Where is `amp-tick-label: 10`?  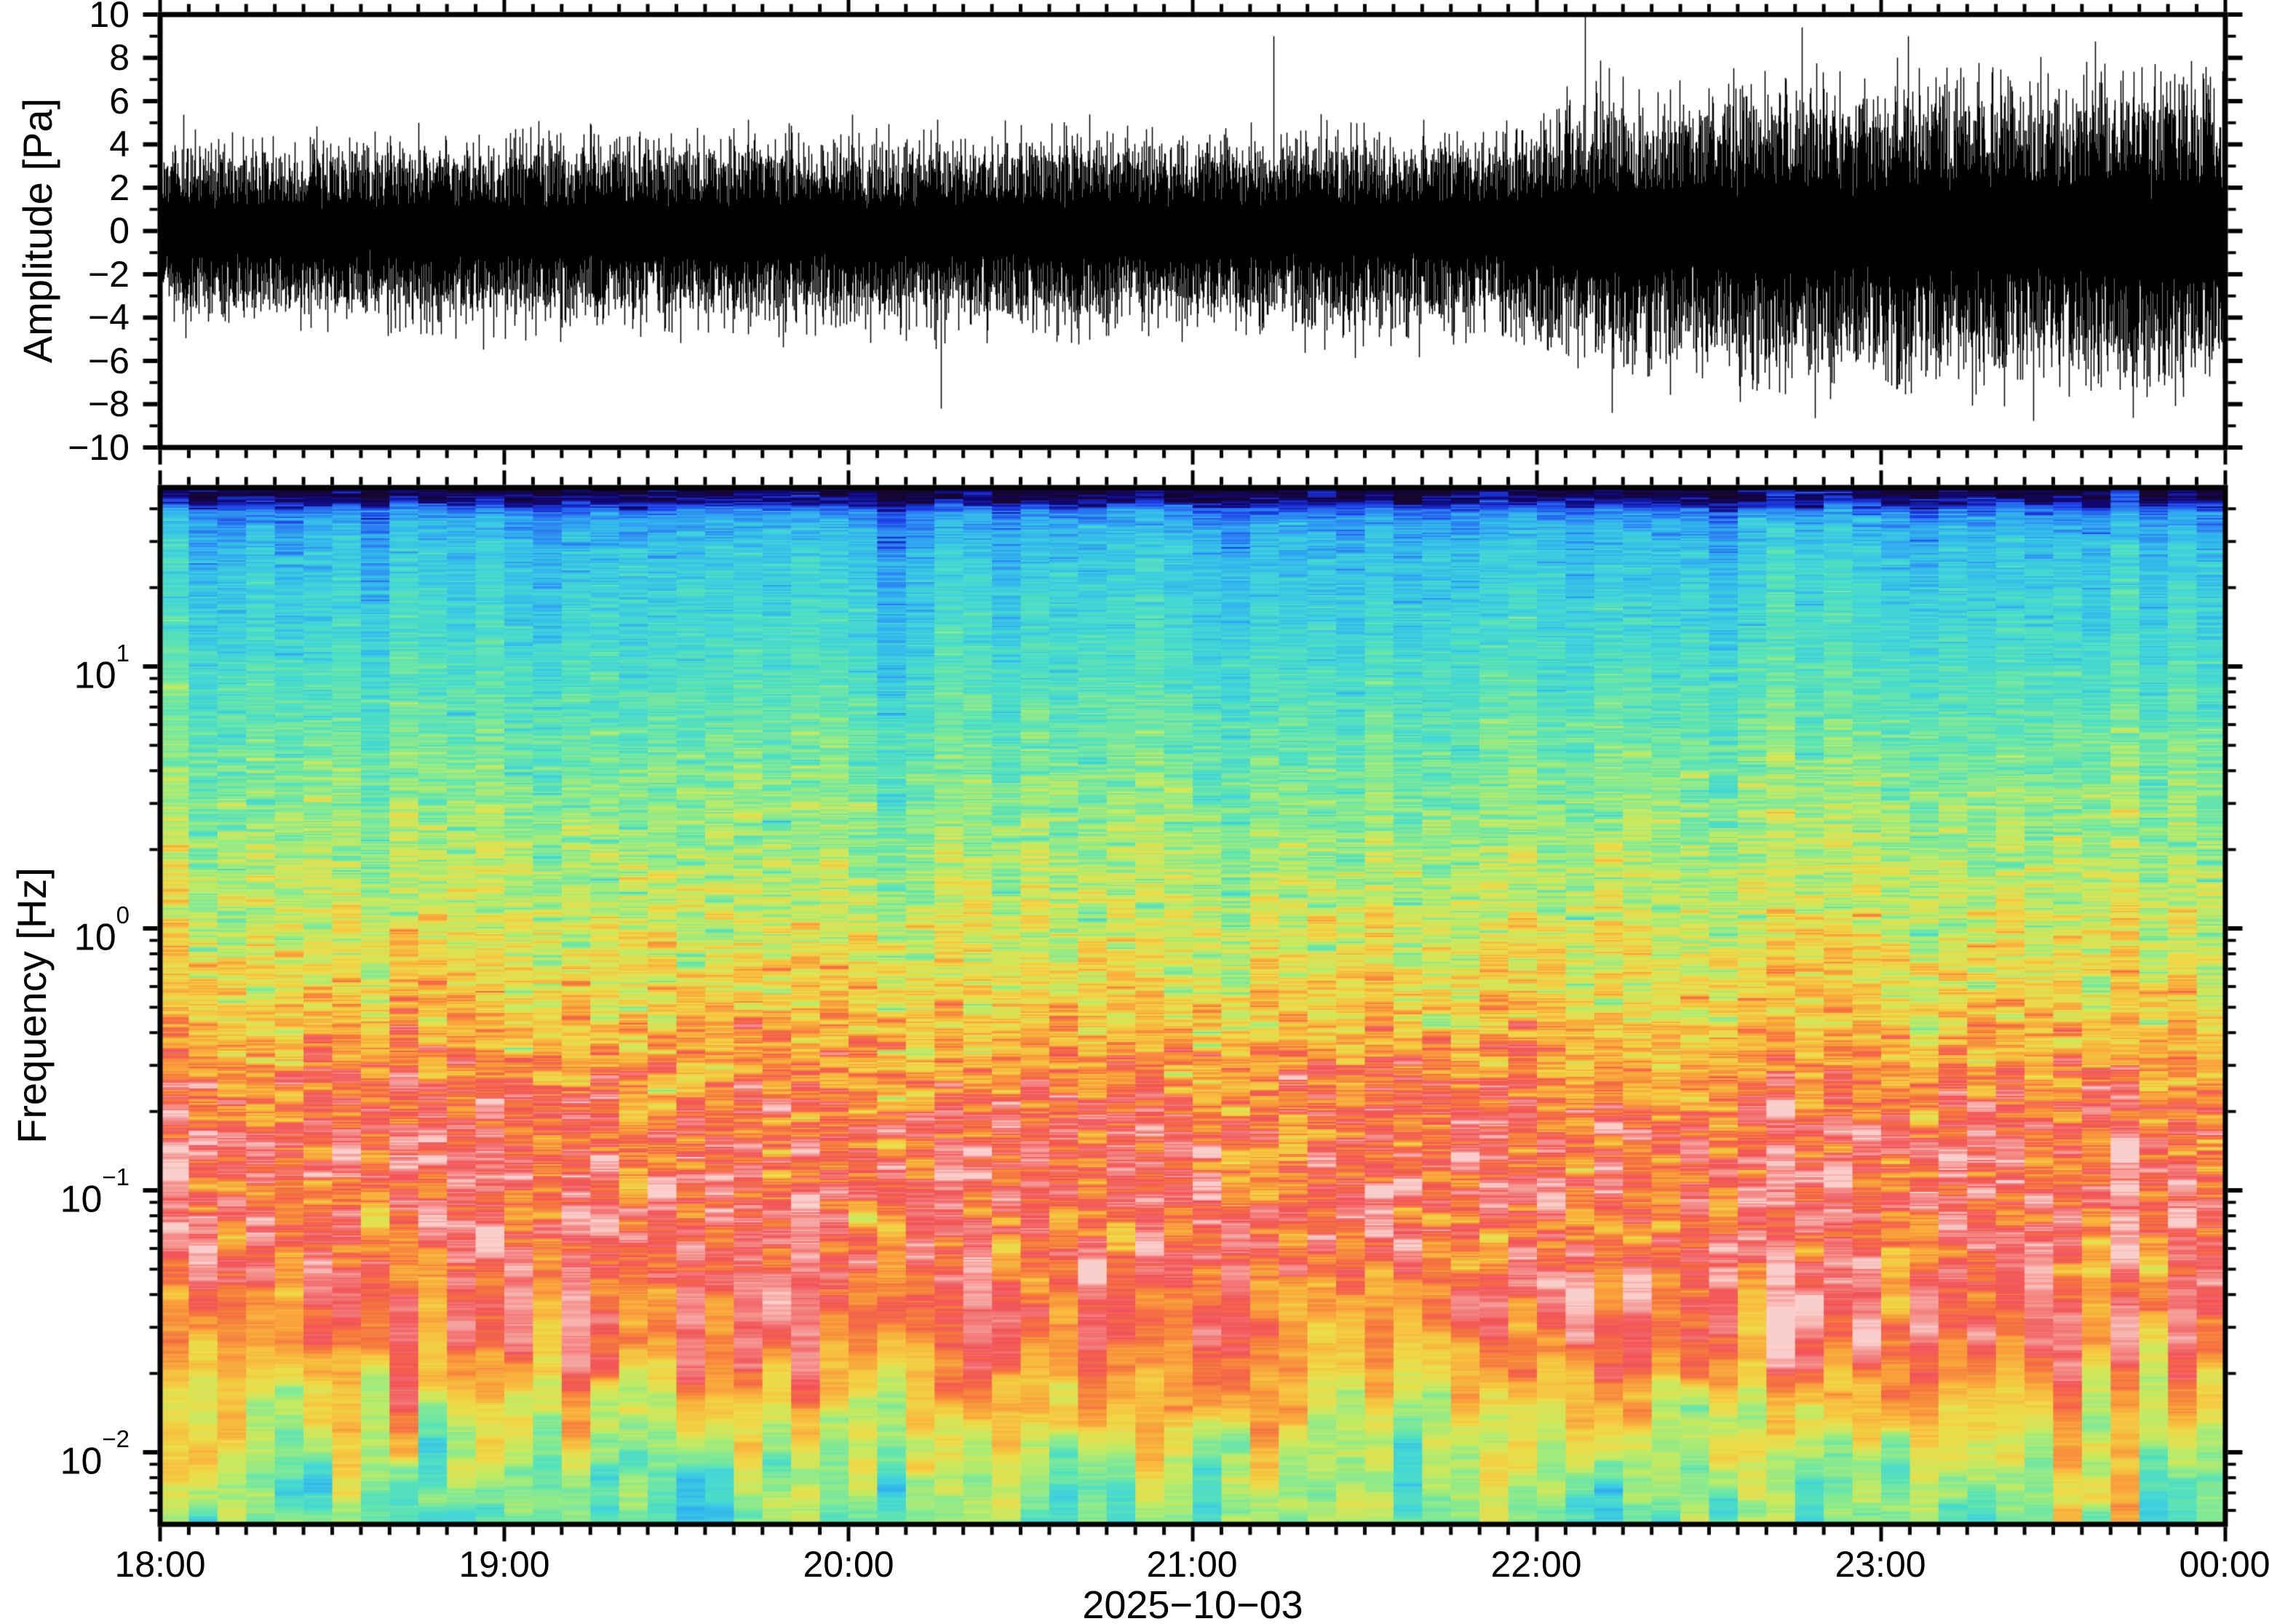 amp-tick-label: 10 is located at coordinates (110, 17).